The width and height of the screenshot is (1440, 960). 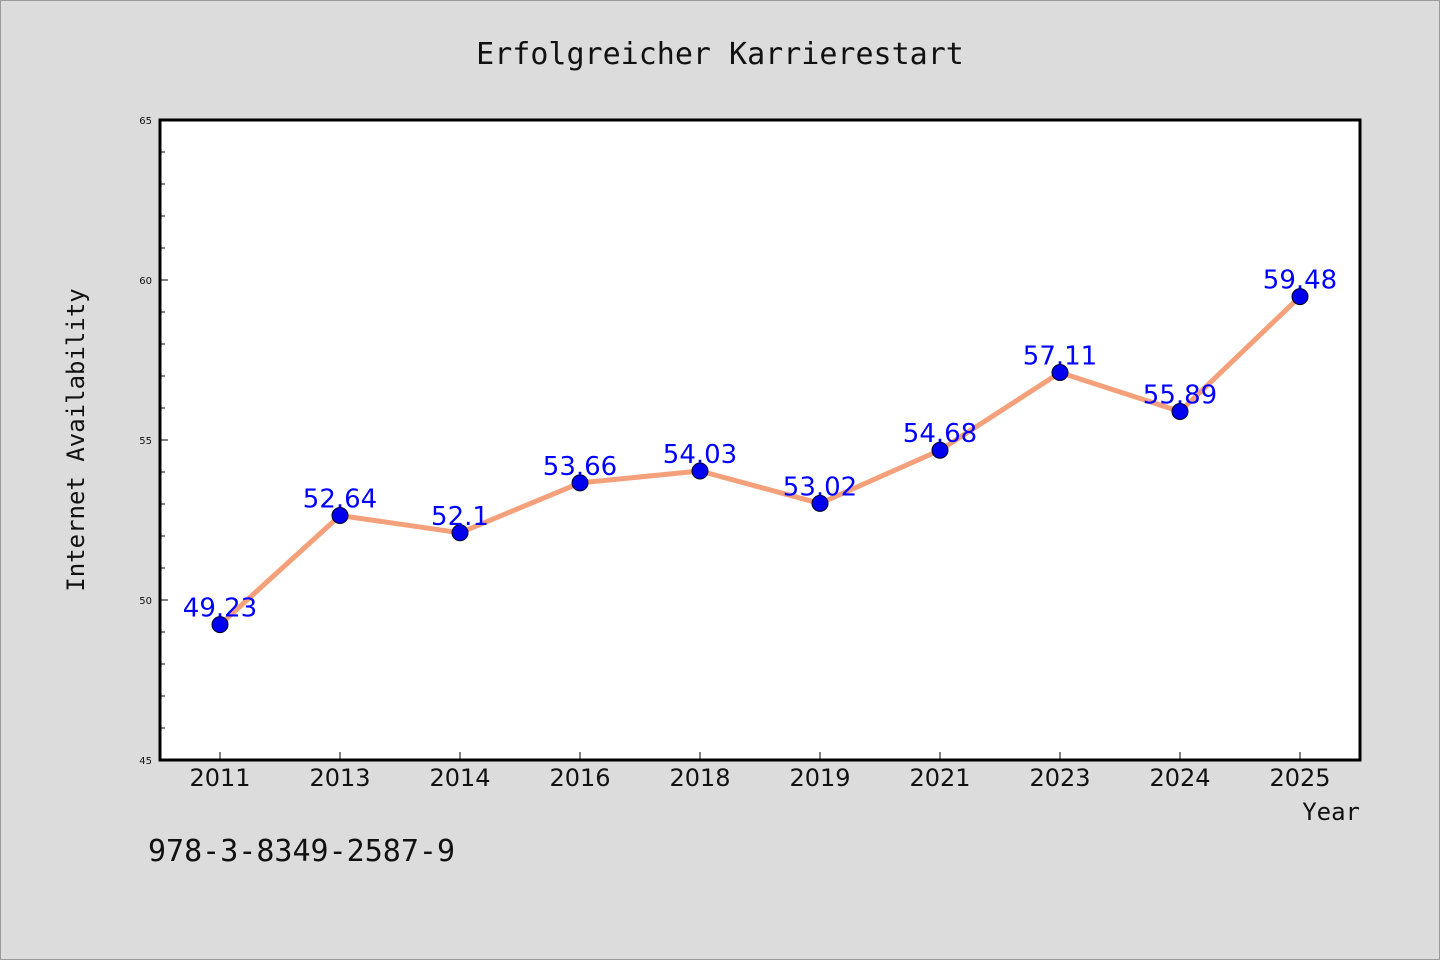 What do you see at coordinates (340, 500) in the screenshot?
I see `data-label: 52.64` at bounding box center [340, 500].